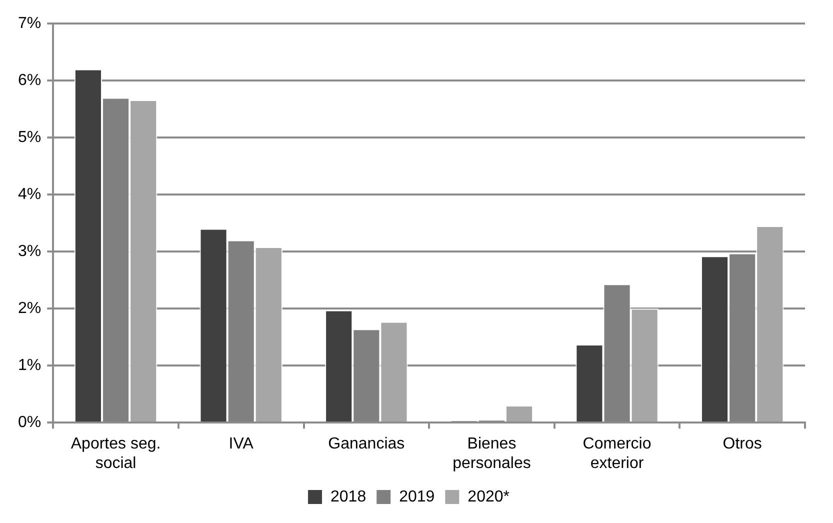  I want to click on y-tick-label: 2%, so click(30, 309).